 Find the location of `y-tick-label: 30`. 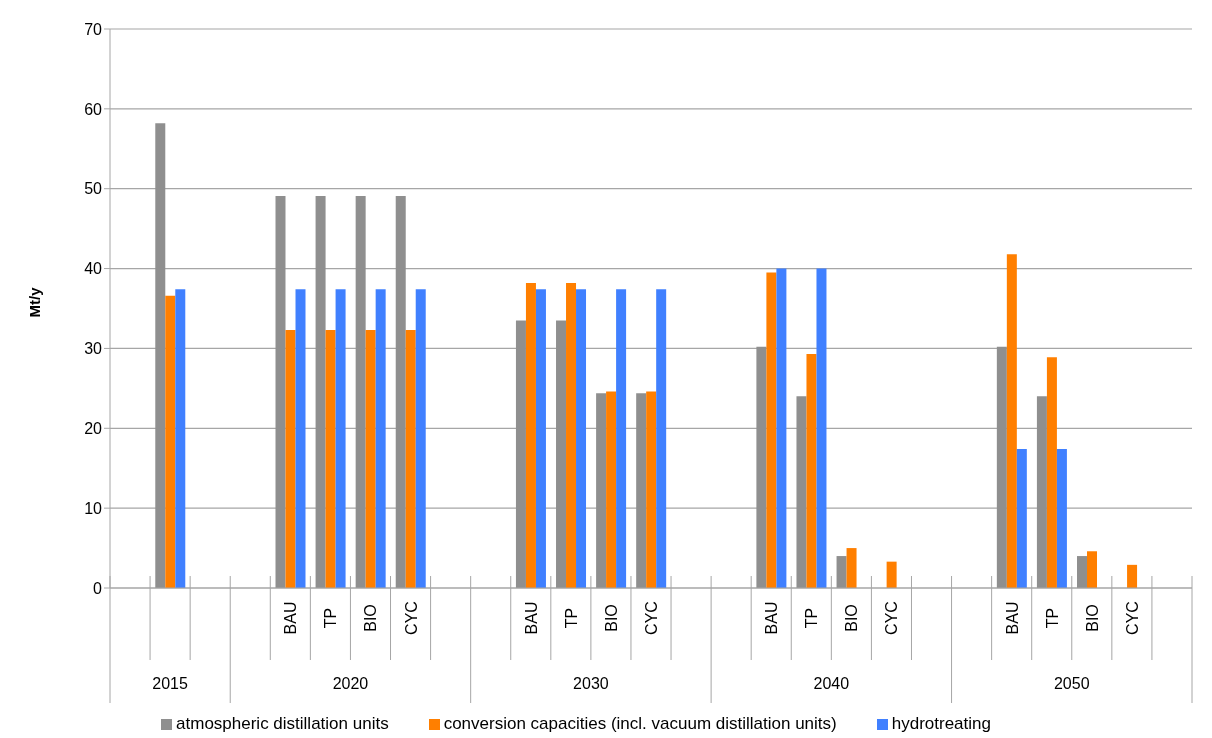

y-tick-label: 30 is located at coordinates (93, 349).